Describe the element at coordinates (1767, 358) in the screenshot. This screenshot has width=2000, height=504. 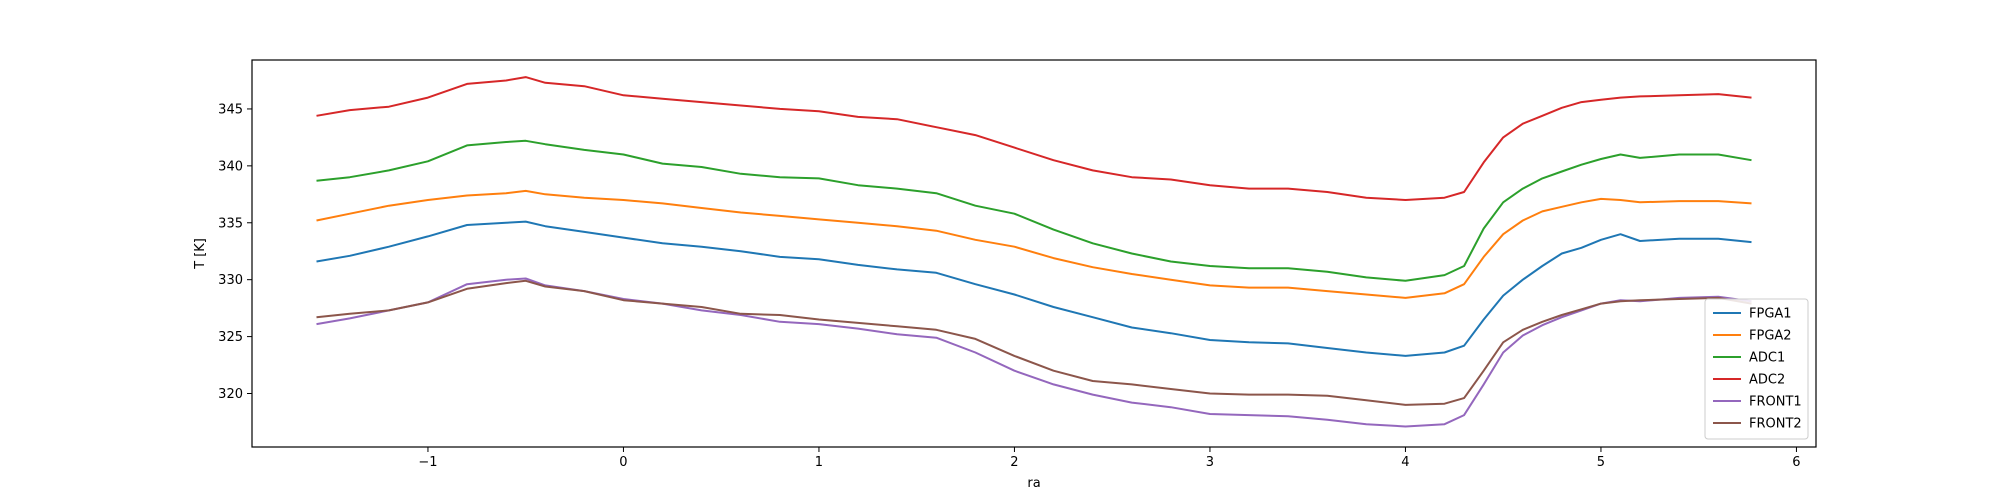
I see `legend-label-adc1: ADC1` at that location.